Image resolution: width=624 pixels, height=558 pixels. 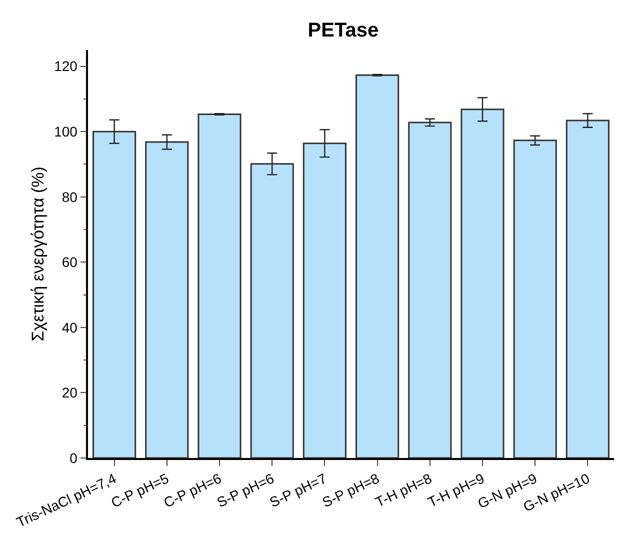 What do you see at coordinates (38, 254) in the screenshot?
I see `y-axis-title: Σχετική ενεργότητα (%)` at bounding box center [38, 254].